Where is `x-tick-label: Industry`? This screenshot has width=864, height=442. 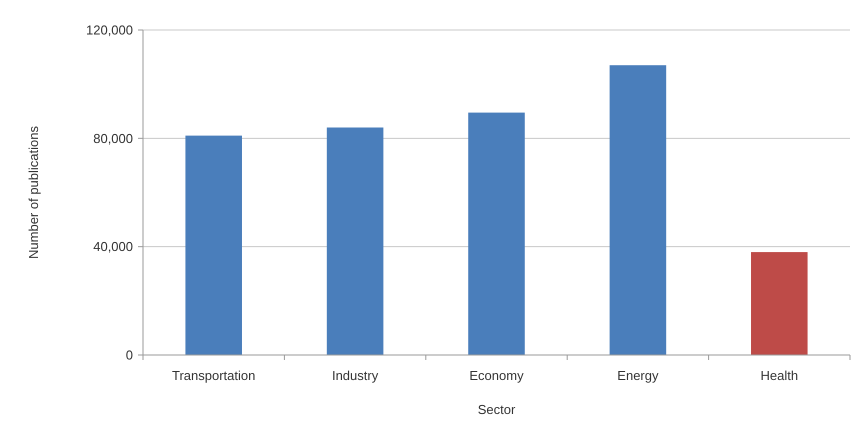
x-tick-label: Industry is located at coordinates (355, 375).